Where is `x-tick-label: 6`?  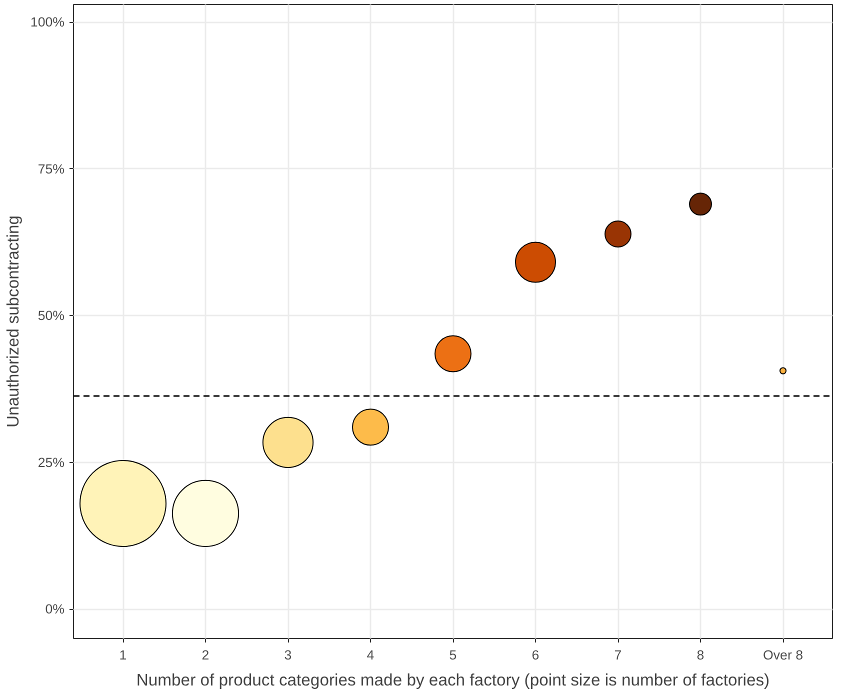
x-tick-label: 6 is located at coordinates (536, 655).